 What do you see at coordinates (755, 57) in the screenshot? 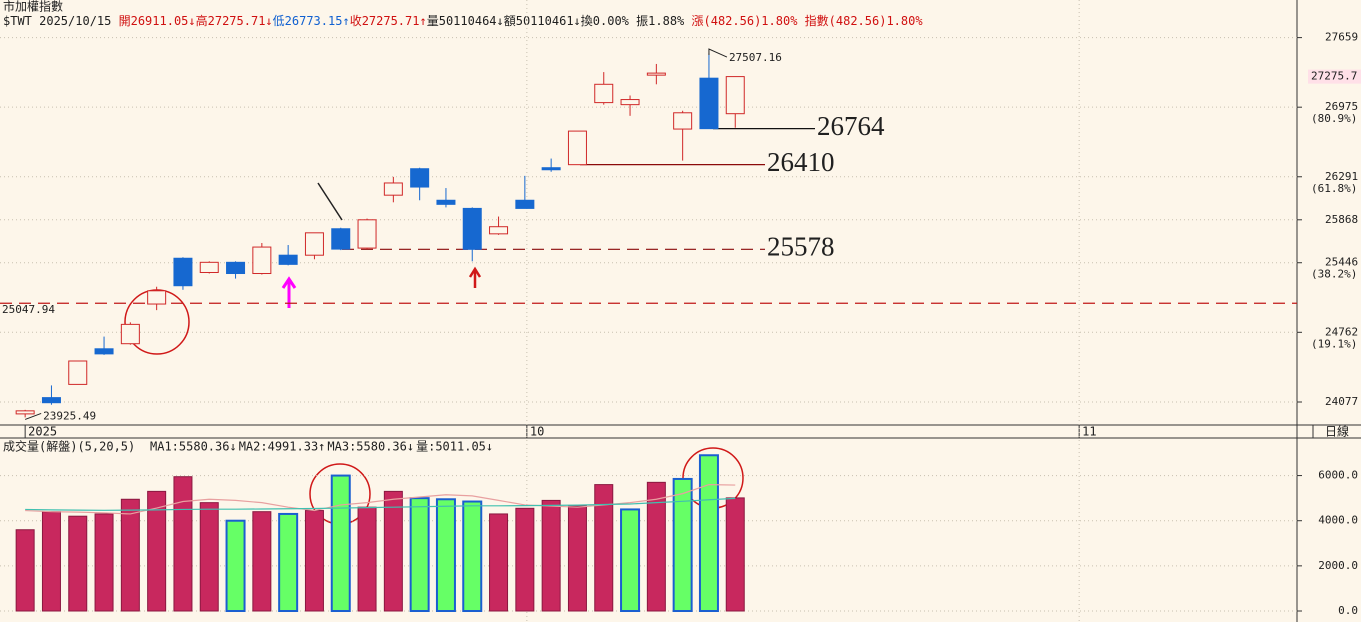
I see `high-label: 27507.16` at bounding box center [755, 57].